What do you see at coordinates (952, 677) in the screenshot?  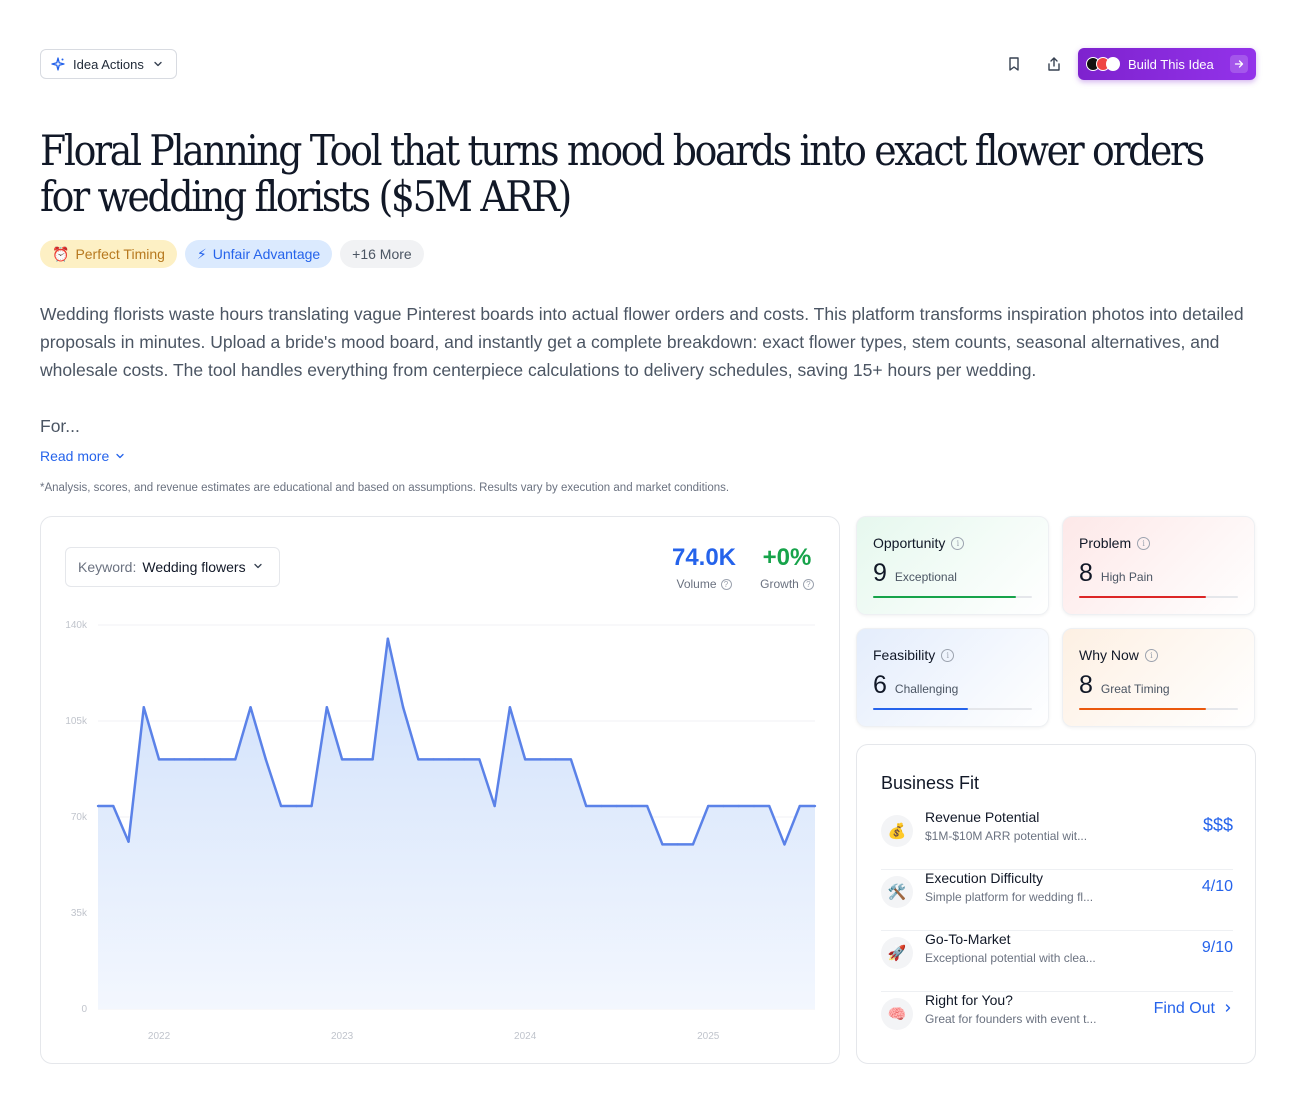 I see `score-card-feasibility: Feasibility i 6 Challenging` at bounding box center [952, 677].